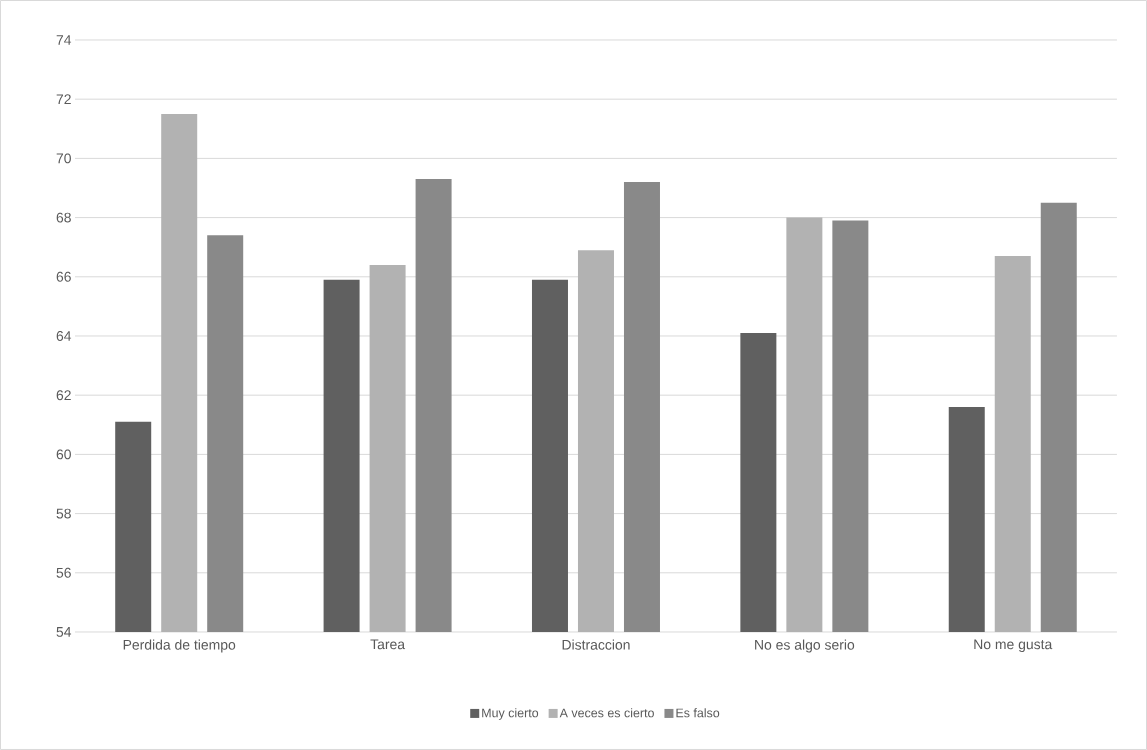 The image size is (1147, 750). What do you see at coordinates (64, 632) in the screenshot?
I see `y-tick-label: 54` at bounding box center [64, 632].